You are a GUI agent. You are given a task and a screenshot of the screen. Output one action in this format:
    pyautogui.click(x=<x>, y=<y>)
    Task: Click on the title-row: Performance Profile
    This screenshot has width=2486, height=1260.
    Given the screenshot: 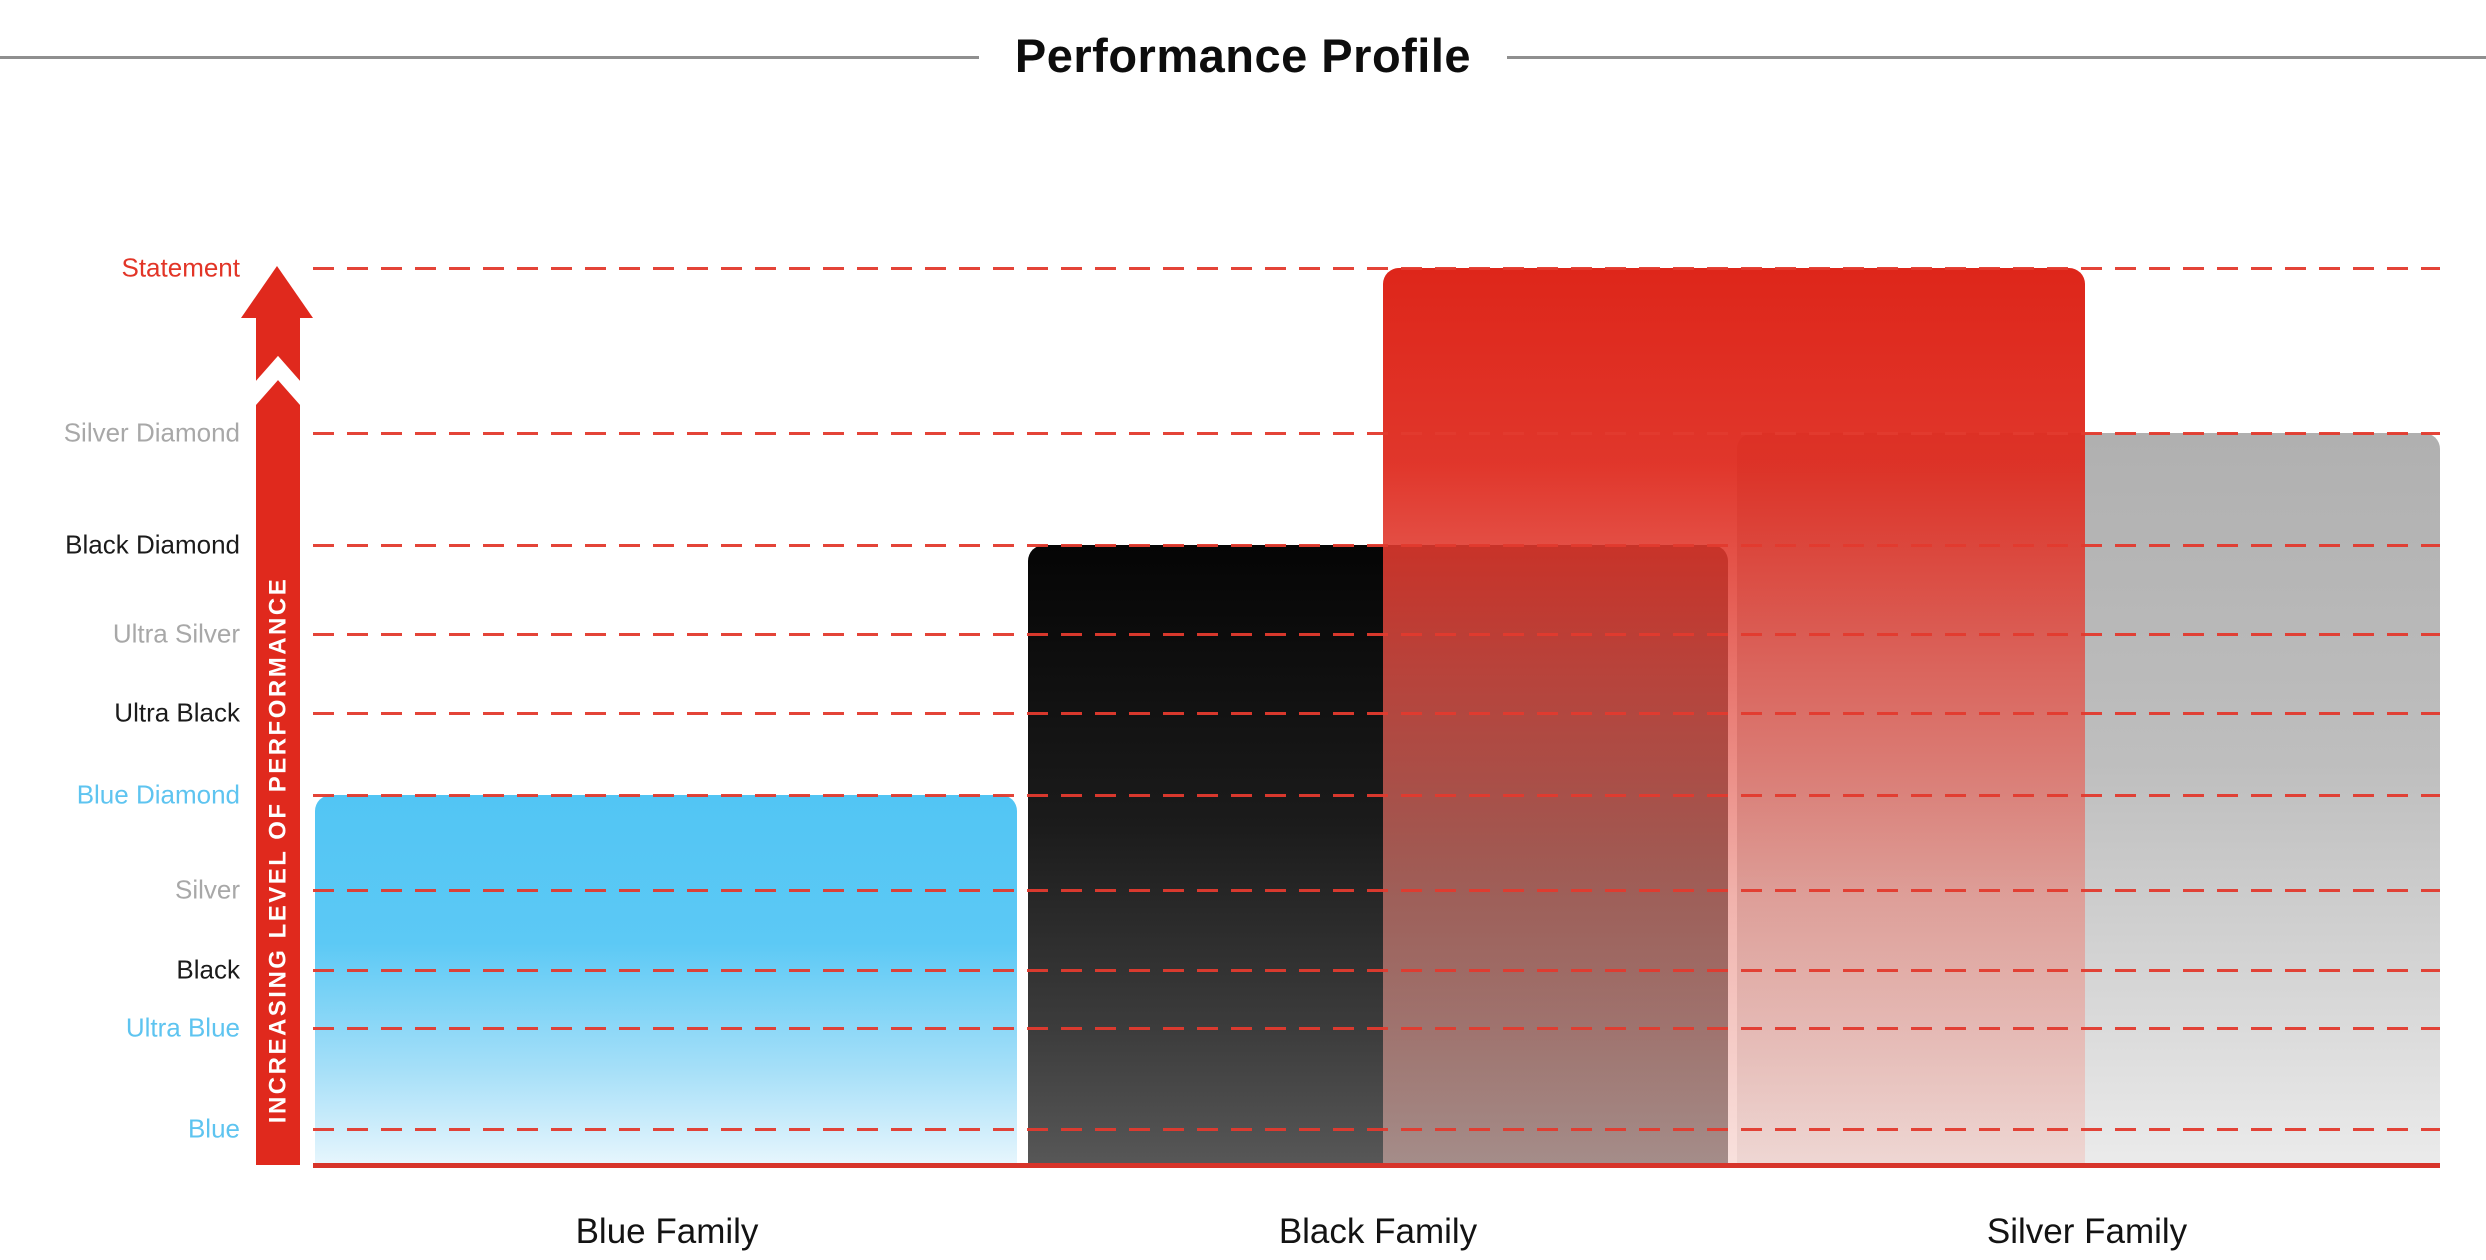 What is the action you would take?
    pyautogui.click(x=1243, y=56)
    